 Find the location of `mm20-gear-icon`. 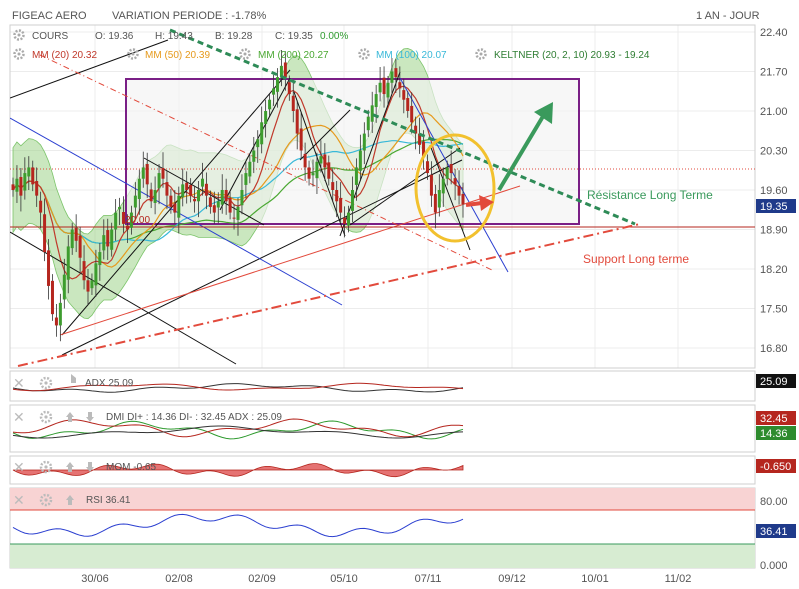

mm20-gear-icon is located at coordinates (19, 54).